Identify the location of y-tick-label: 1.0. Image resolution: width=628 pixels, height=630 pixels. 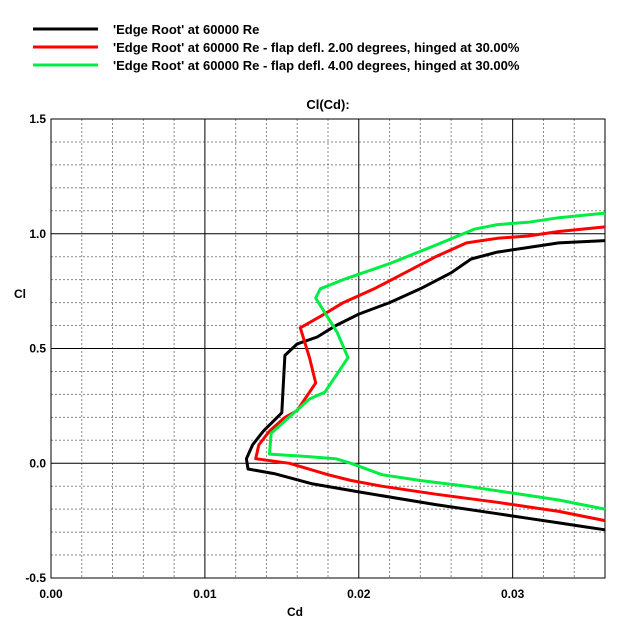
(37, 234).